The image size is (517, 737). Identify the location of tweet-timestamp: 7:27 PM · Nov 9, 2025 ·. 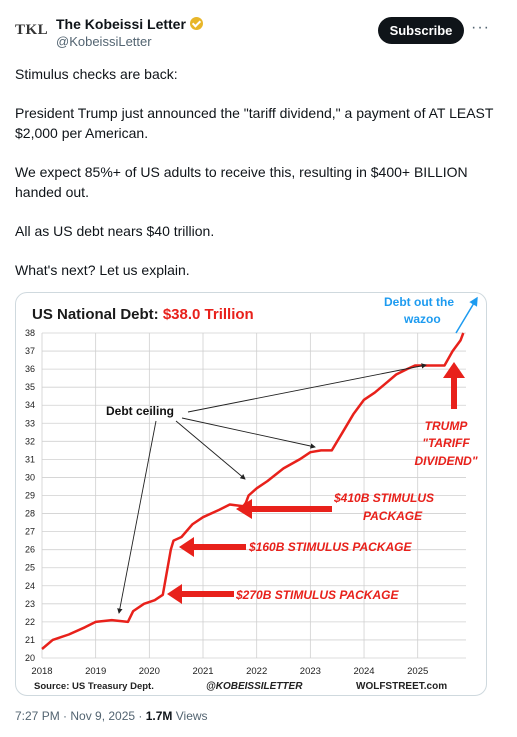
(80, 716).